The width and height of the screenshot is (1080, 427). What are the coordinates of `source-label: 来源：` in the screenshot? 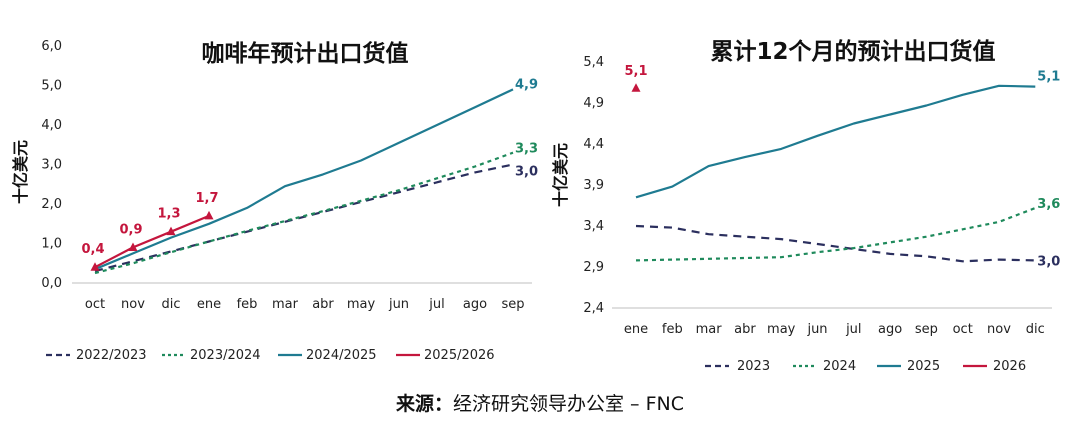 It's located at (424, 403).